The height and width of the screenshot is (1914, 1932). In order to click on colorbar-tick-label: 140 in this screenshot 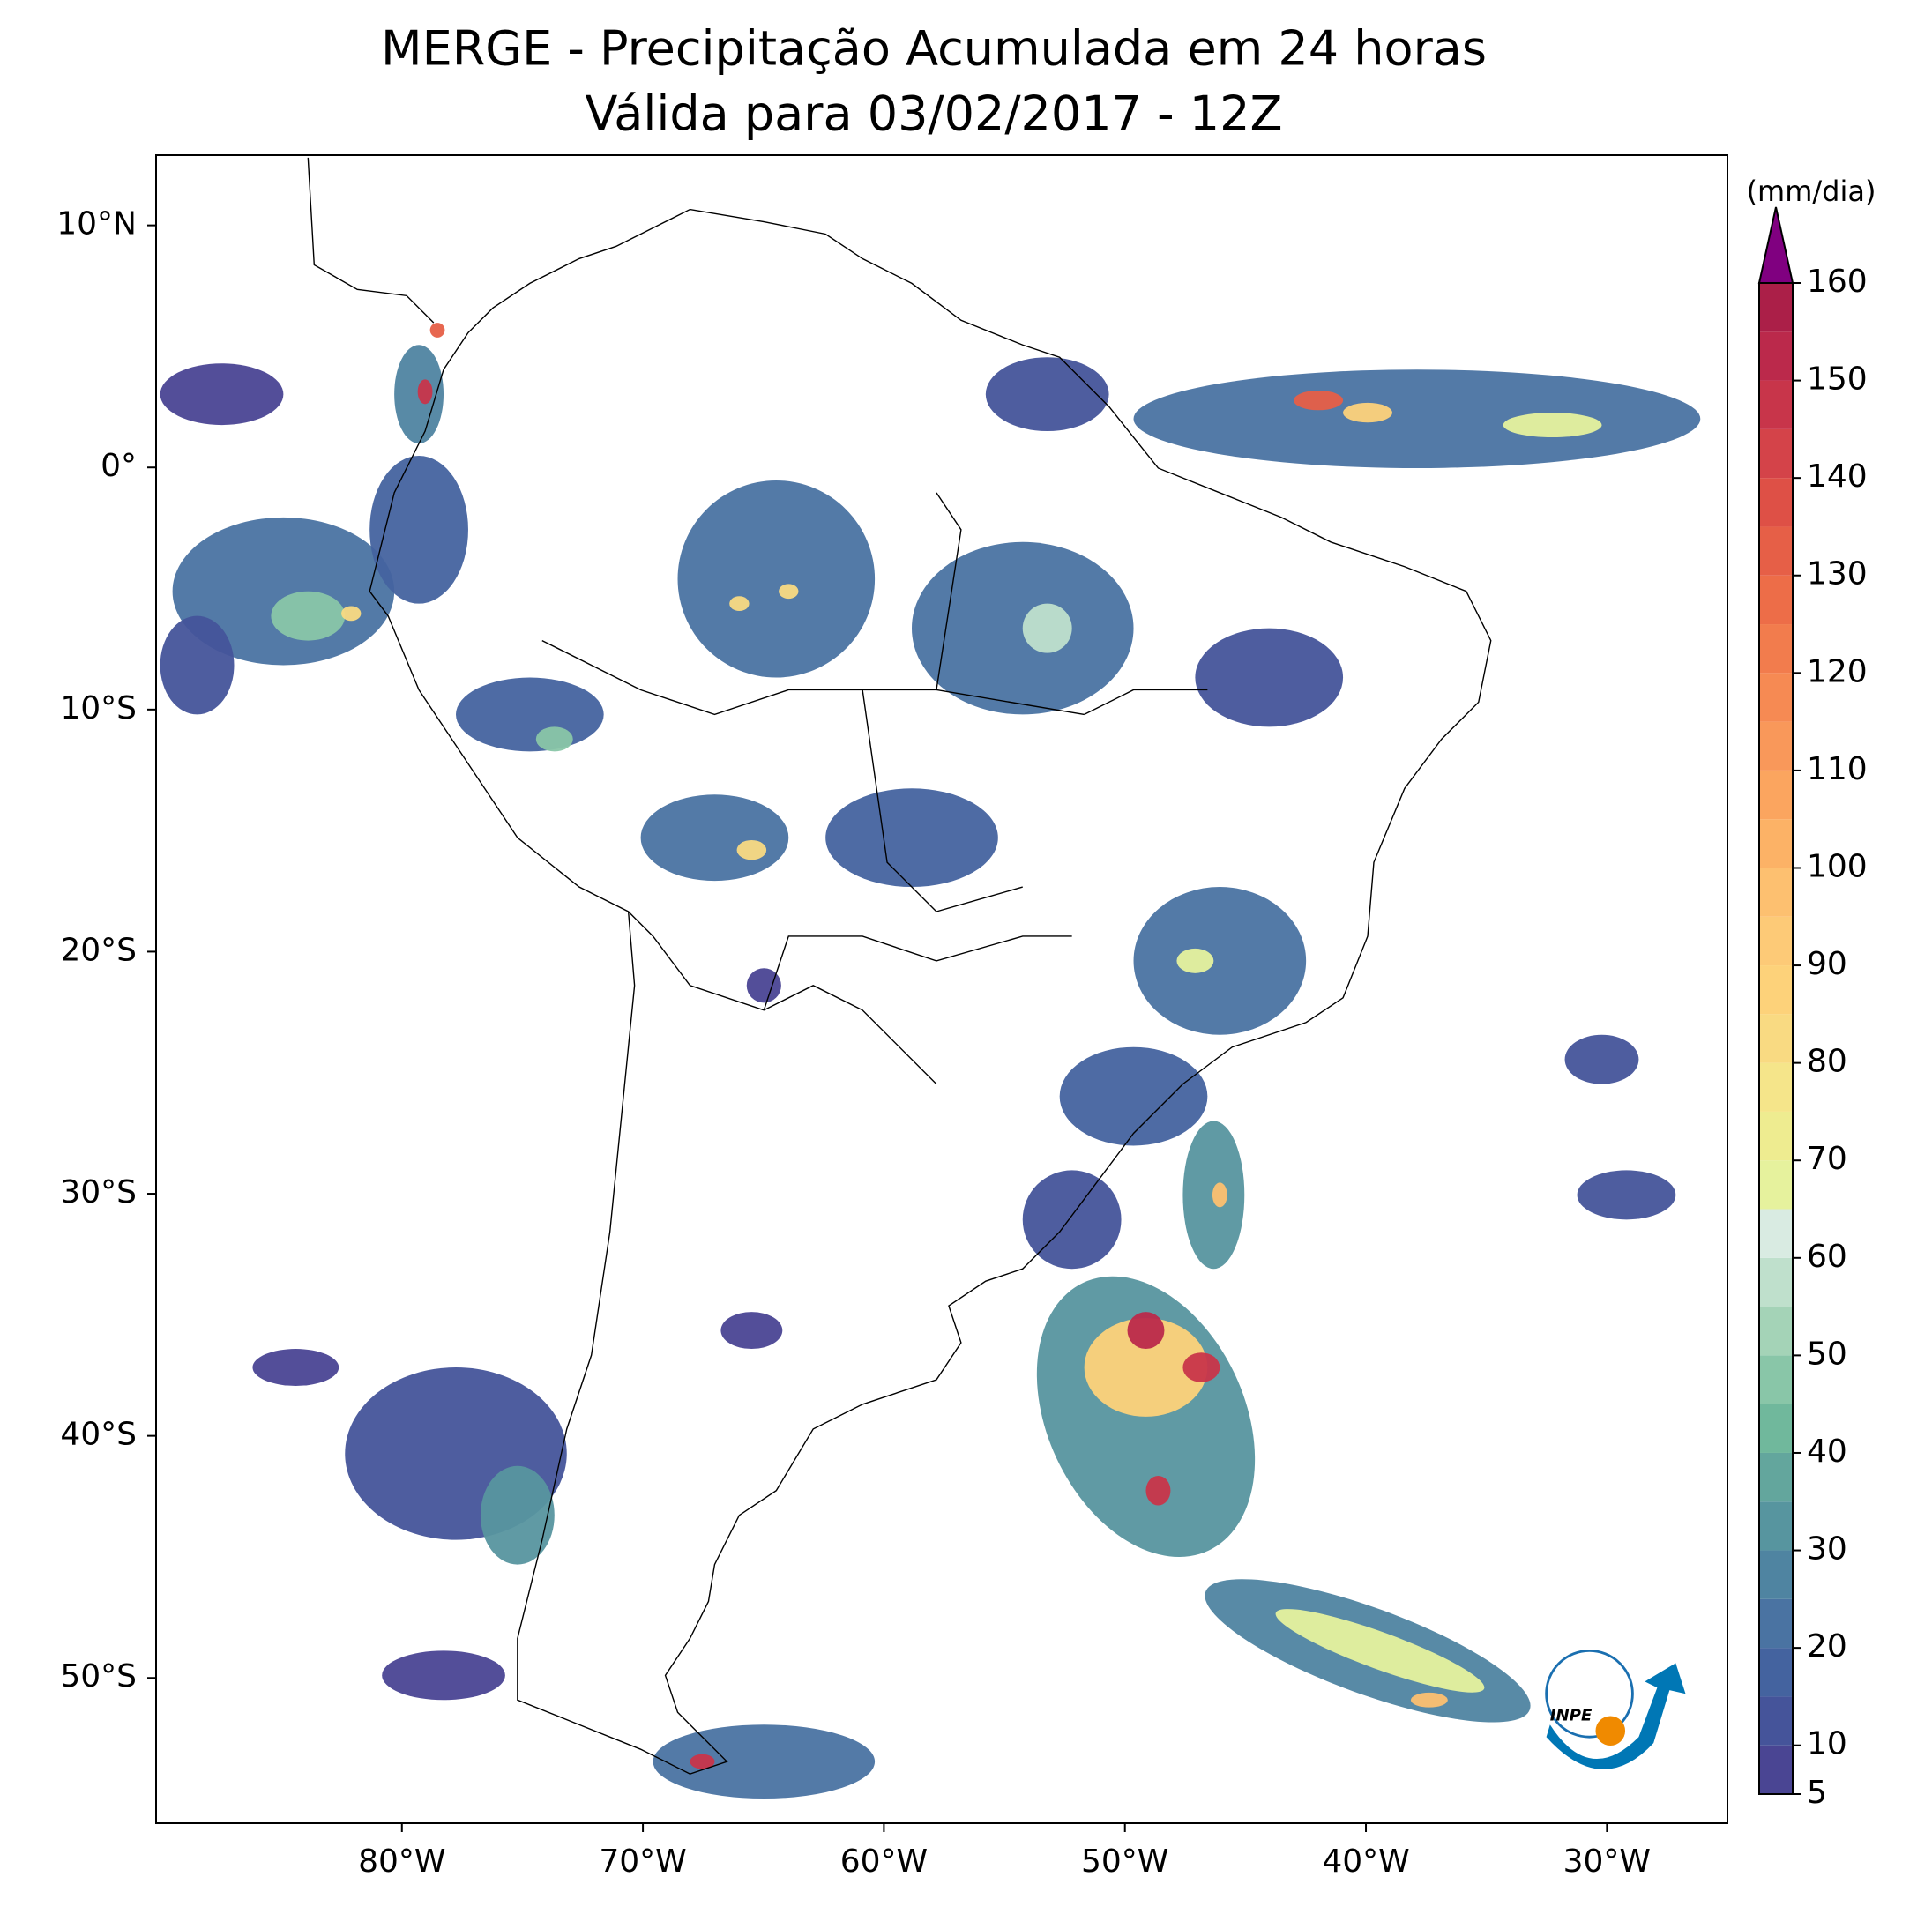, I will do `click(1837, 476)`.